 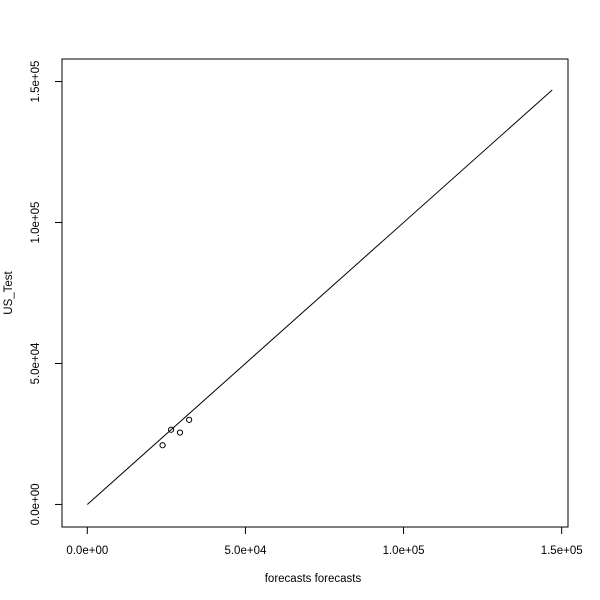 I want to click on y-tick-label: 1.5e+05, so click(x=36, y=82).